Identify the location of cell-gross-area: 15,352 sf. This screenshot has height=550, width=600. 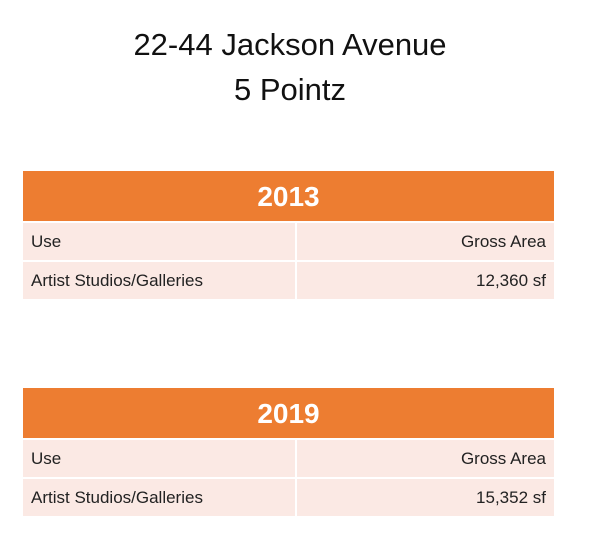
(511, 497).